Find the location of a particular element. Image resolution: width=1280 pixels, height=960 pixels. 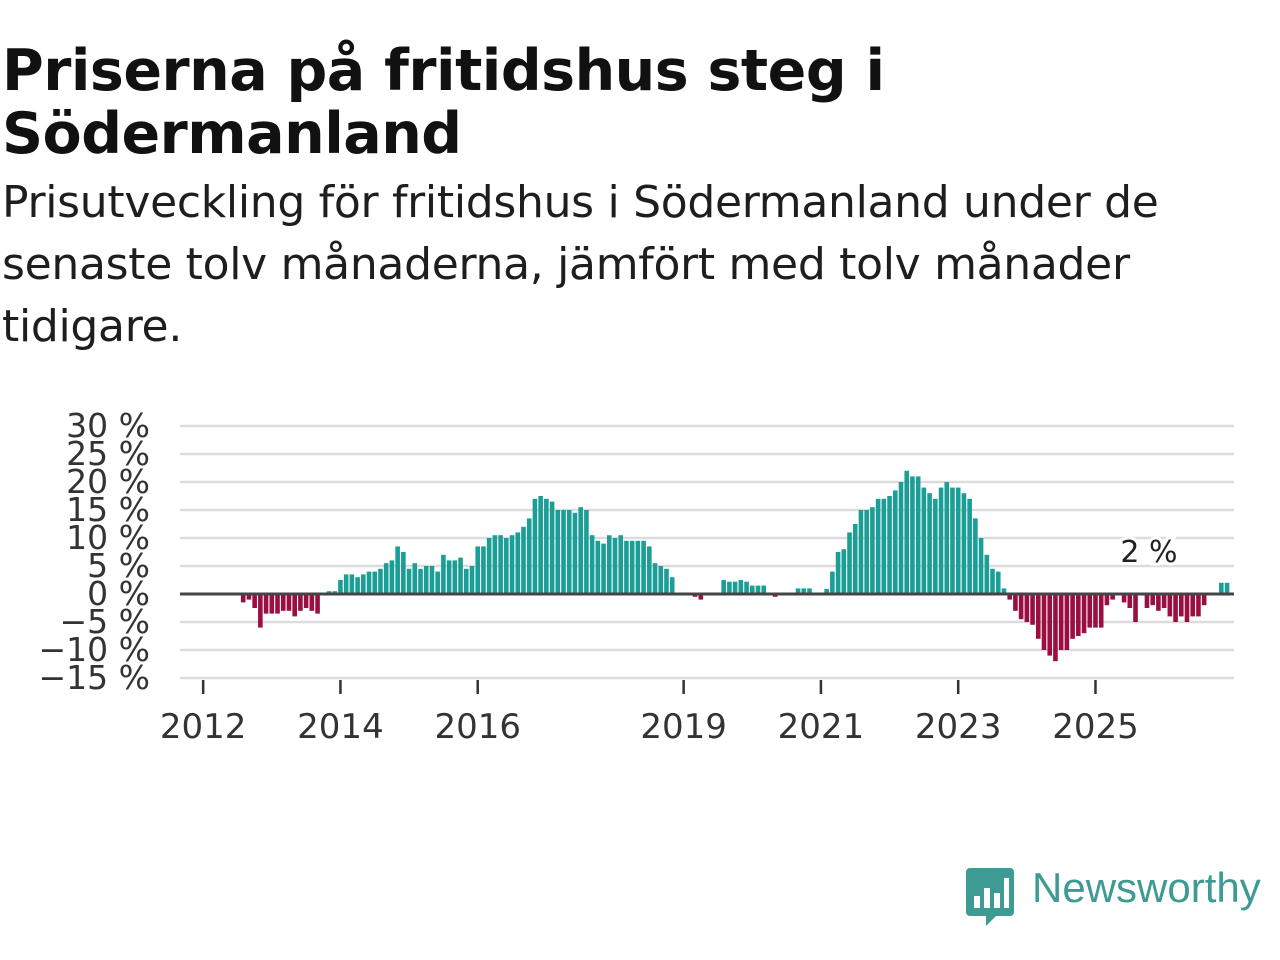

y-axis: 30 %25 %20 %15 %10 %5 %0 %−5 %−10 %−15 % is located at coordinates (95, 551).